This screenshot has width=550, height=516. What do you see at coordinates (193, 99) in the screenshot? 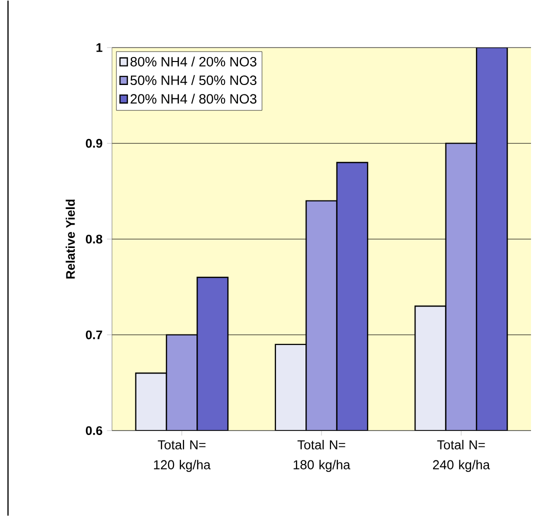
I see `legend-label: 20% NH4 / 80% NO3` at bounding box center [193, 99].